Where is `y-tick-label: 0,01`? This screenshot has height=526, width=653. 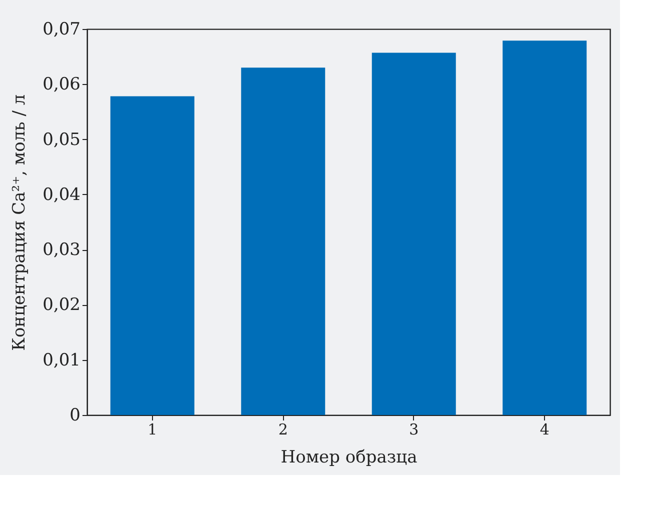 y-tick-label: 0,01 is located at coordinates (61, 360).